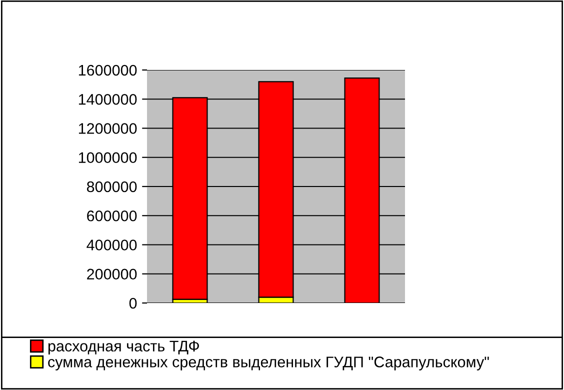 This screenshot has height=390, width=564. Describe the element at coordinates (112, 274) in the screenshot. I see `y-tick-label: 200000` at that location.